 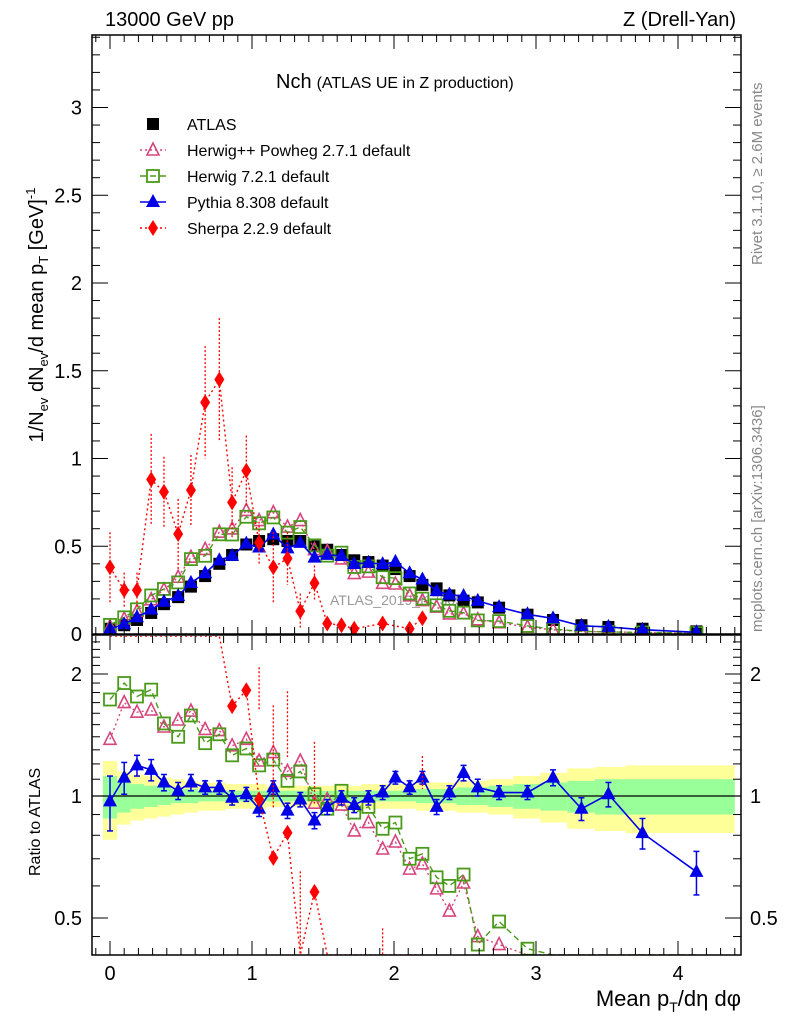 I want to click on y-tick-label: 0, so click(x=76, y=635).